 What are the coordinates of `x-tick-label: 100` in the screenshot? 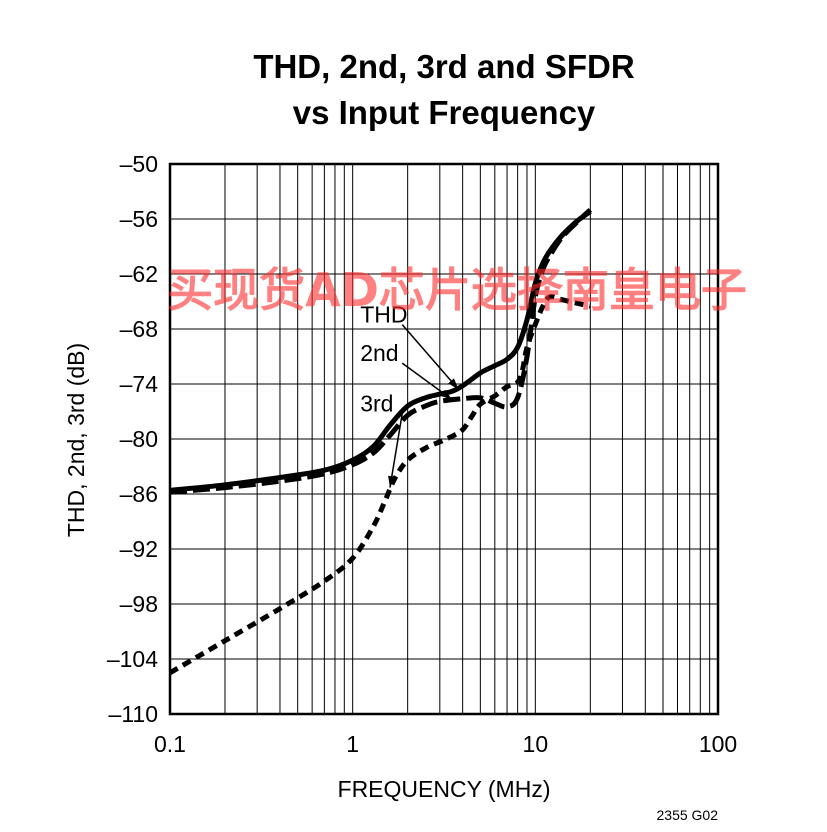 It's located at (718, 744).